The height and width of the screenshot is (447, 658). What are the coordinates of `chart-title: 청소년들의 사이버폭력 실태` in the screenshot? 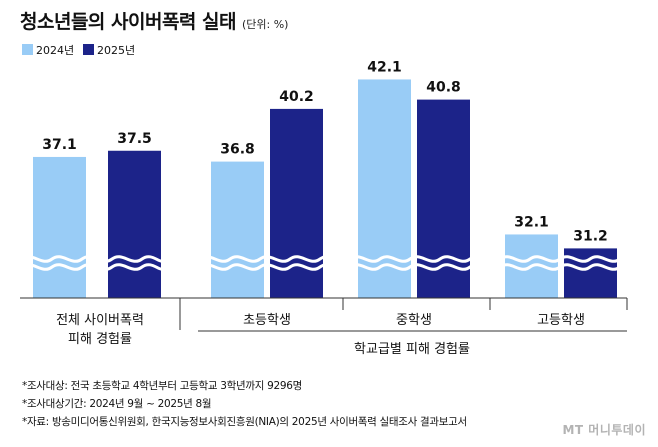 It's located at (128, 22).